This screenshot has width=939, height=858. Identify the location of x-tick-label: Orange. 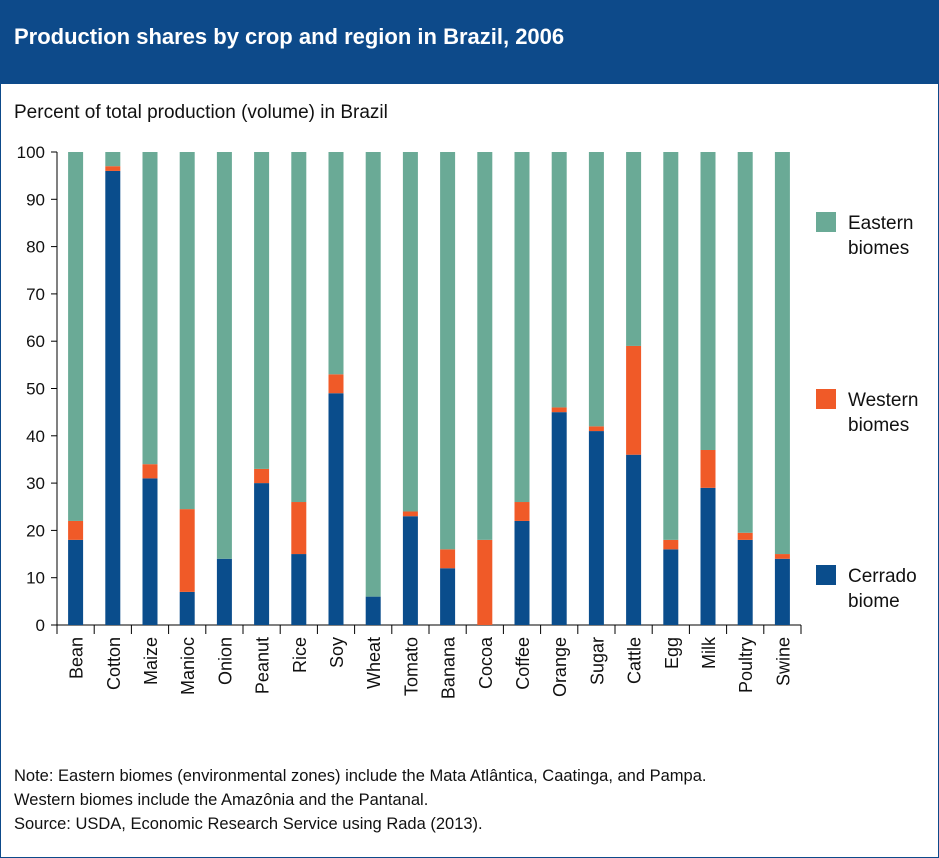
(560, 667).